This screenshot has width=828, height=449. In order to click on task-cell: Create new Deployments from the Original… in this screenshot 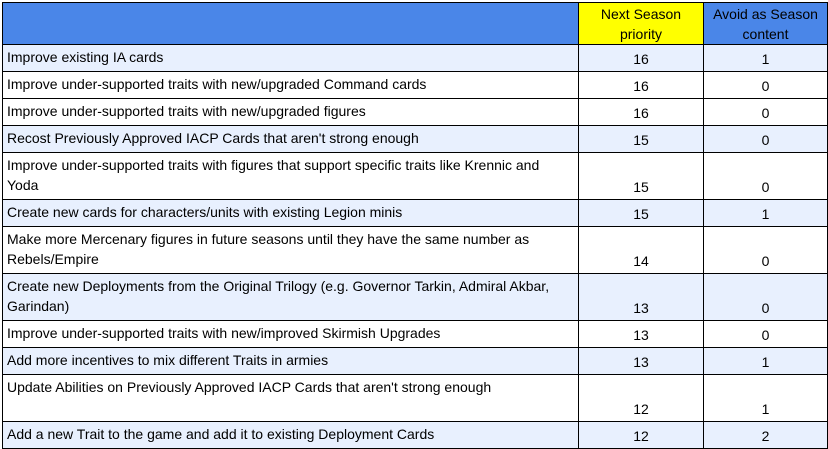, I will do `click(290, 297)`.